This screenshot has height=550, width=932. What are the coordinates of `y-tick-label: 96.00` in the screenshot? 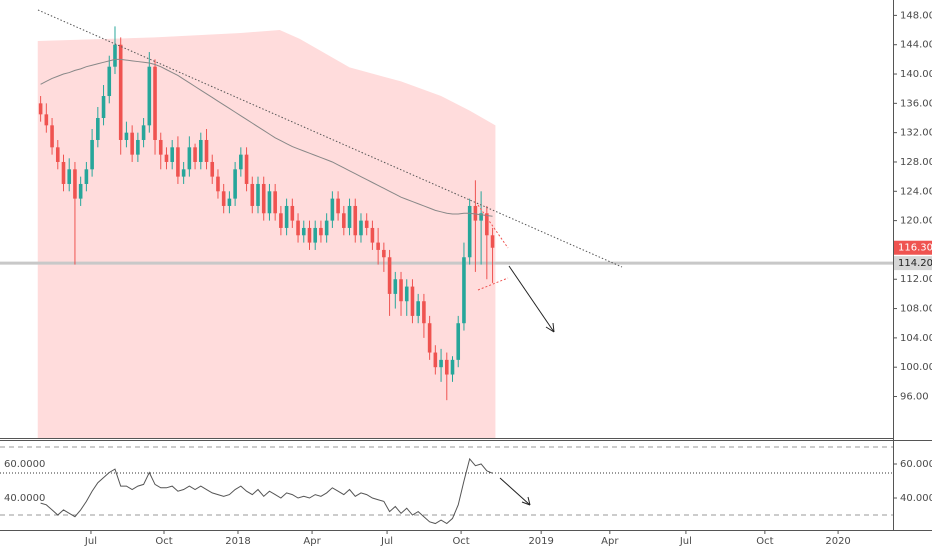 It's located at (914, 397).